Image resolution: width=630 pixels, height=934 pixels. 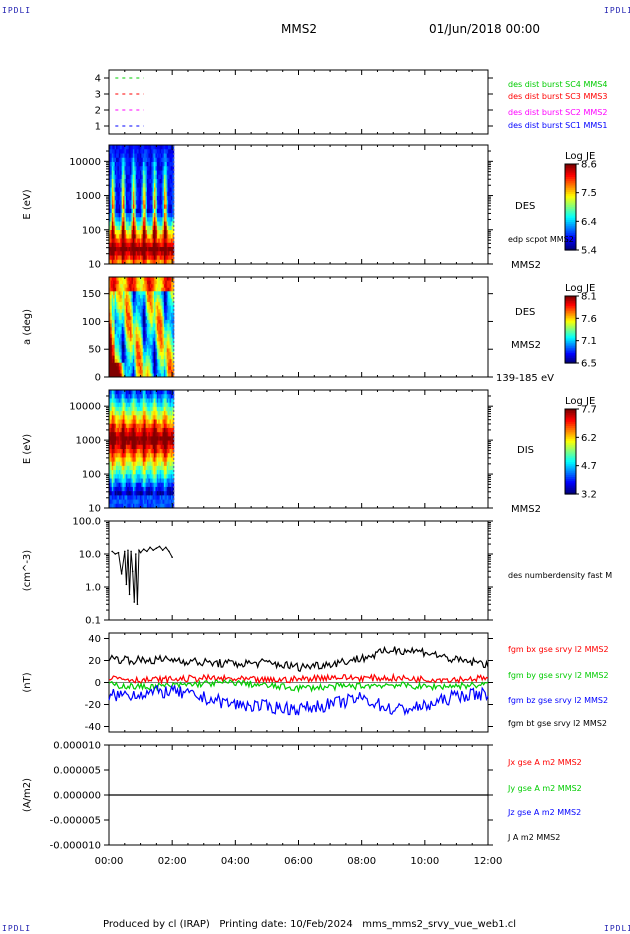 What do you see at coordinates (77, 796) in the screenshot?
I see `y-tick-label: 0.000000` at bounding box center [77, 796].